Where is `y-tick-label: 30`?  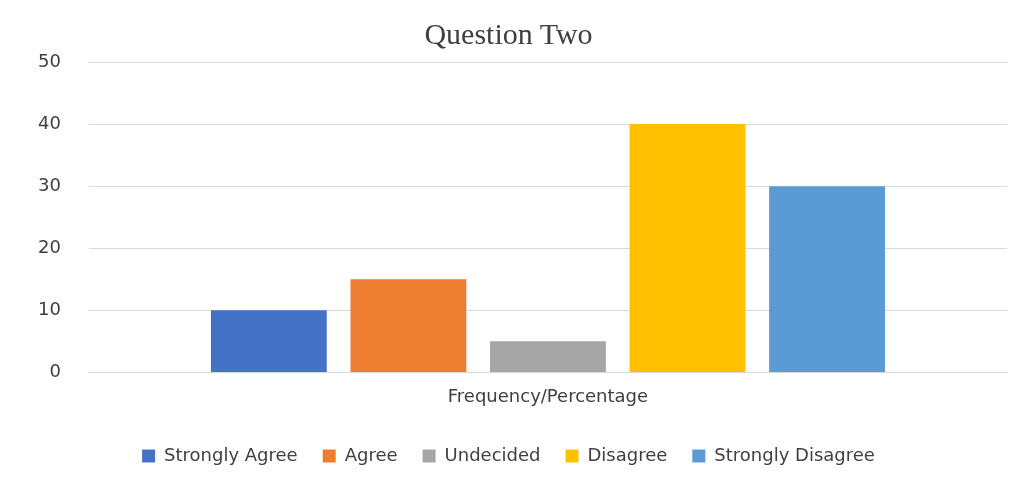
y-tick-label: 30 is located at coordinates (49, 184).